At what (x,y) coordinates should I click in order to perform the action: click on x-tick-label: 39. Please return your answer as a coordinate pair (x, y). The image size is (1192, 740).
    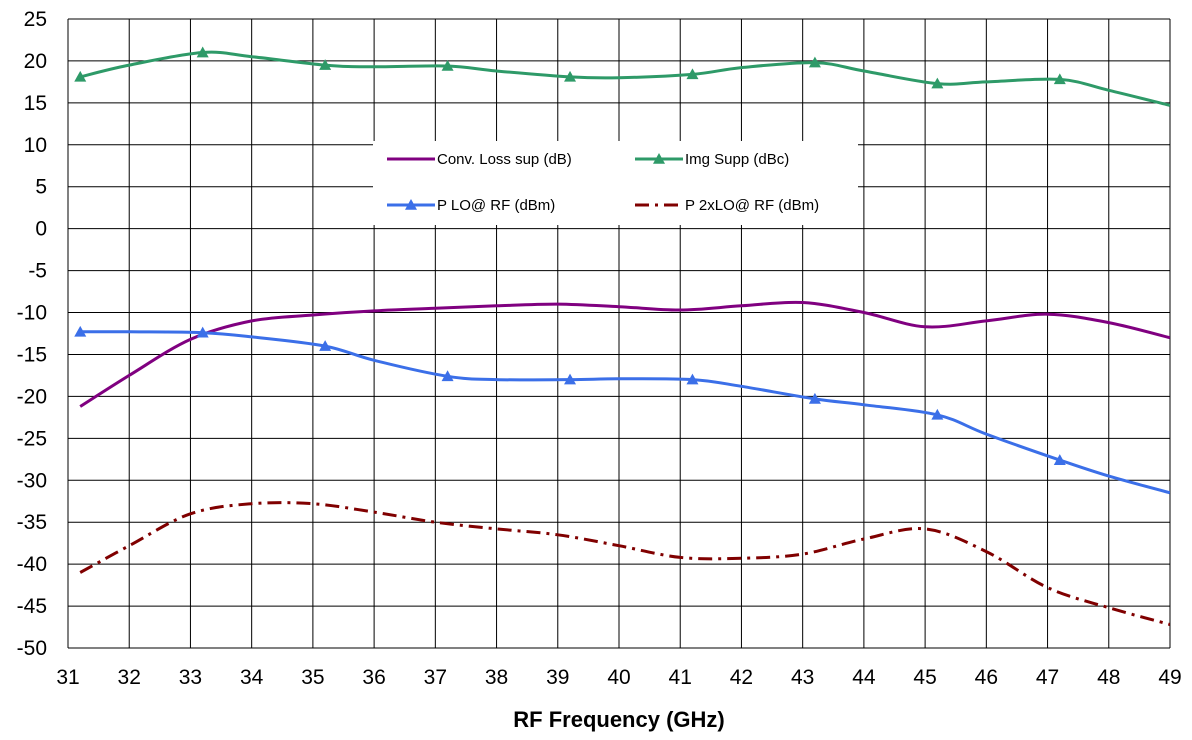
    Looking at the image, I should click on (557, 677).